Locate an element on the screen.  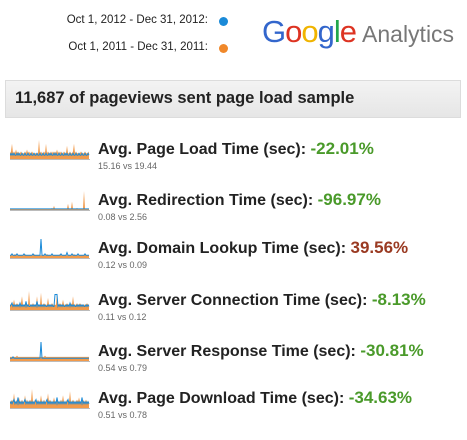
metric-change: -34.63% is located at coordinates (380, 397).